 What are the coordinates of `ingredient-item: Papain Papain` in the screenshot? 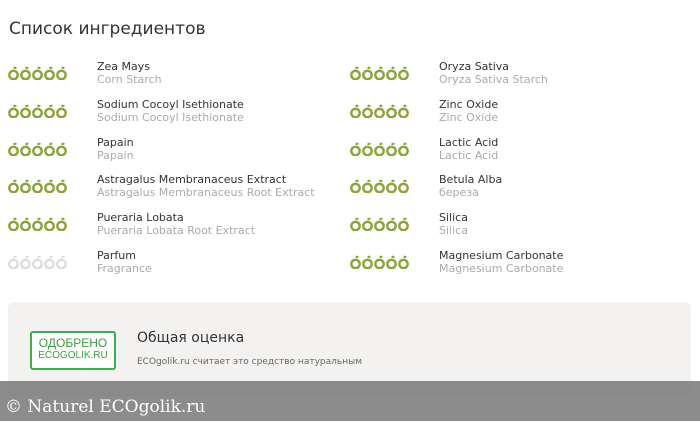 It's located at (178, 152).